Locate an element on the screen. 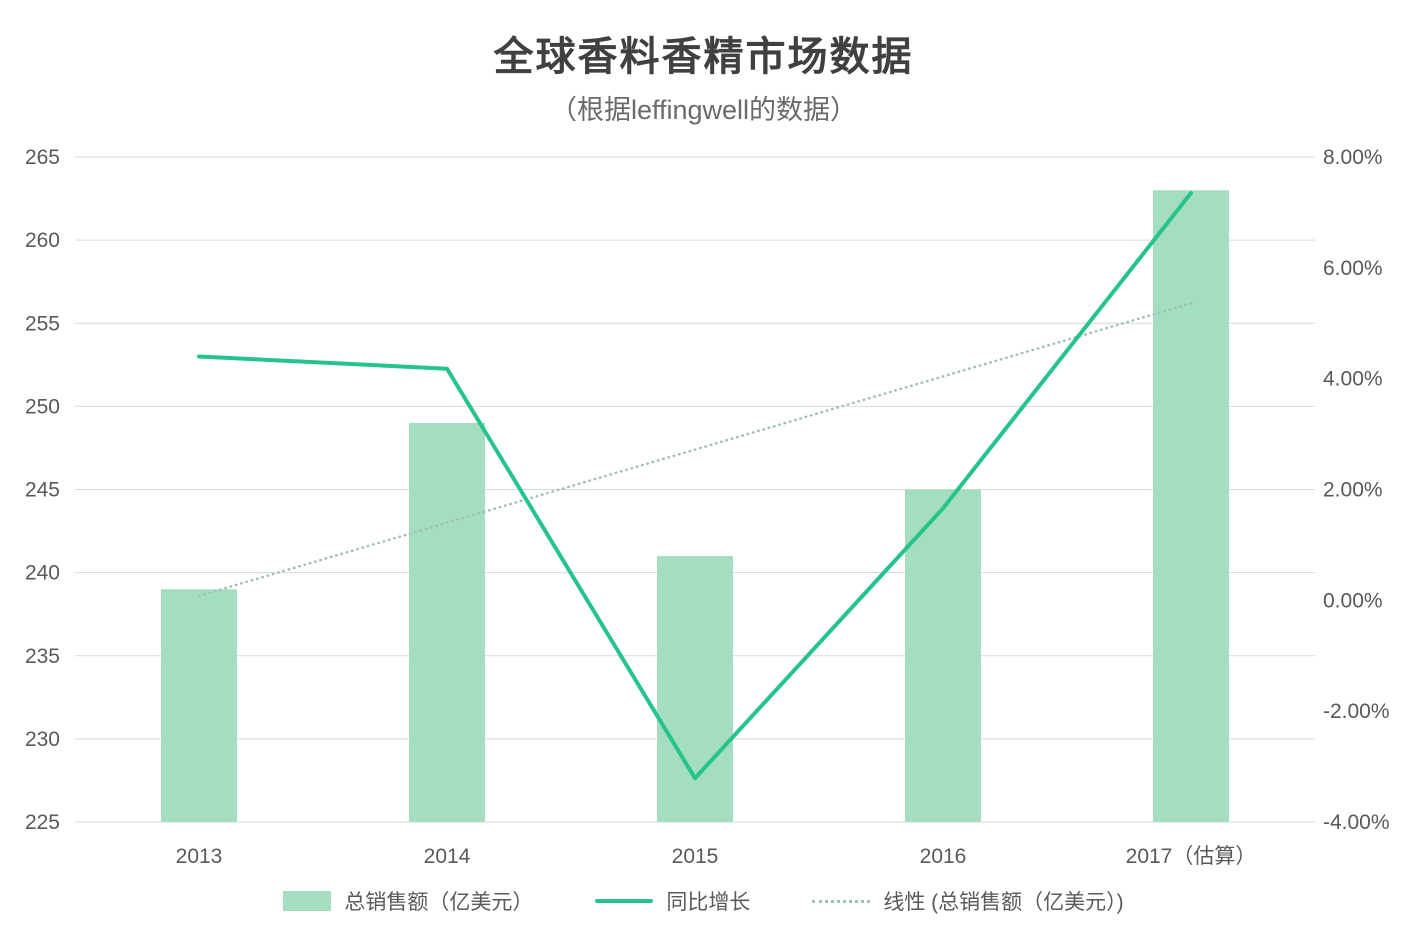 This screenshot has height=940, width=1407. legend: 总销售额（亿美元） 同比增长 线性 (总销售额（亿美元）) is located at coordinates (703, 901).